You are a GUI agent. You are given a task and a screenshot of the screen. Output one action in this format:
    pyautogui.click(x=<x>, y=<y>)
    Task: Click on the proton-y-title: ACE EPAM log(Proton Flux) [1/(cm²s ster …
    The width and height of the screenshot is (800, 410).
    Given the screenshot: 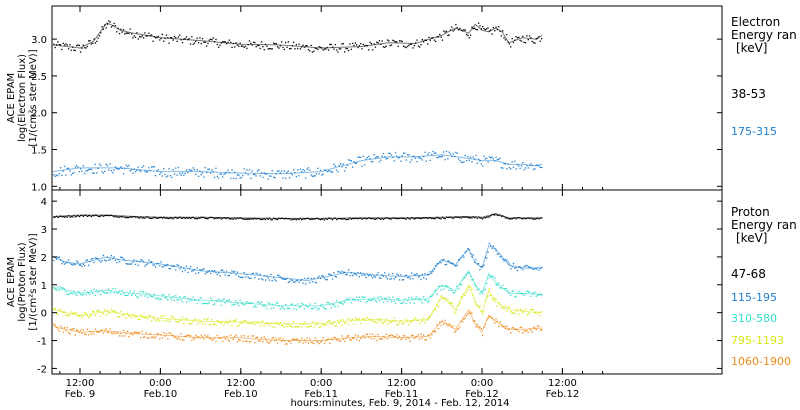 What is the action you would take?
    pyautogui.click(x=22, y=281)
    